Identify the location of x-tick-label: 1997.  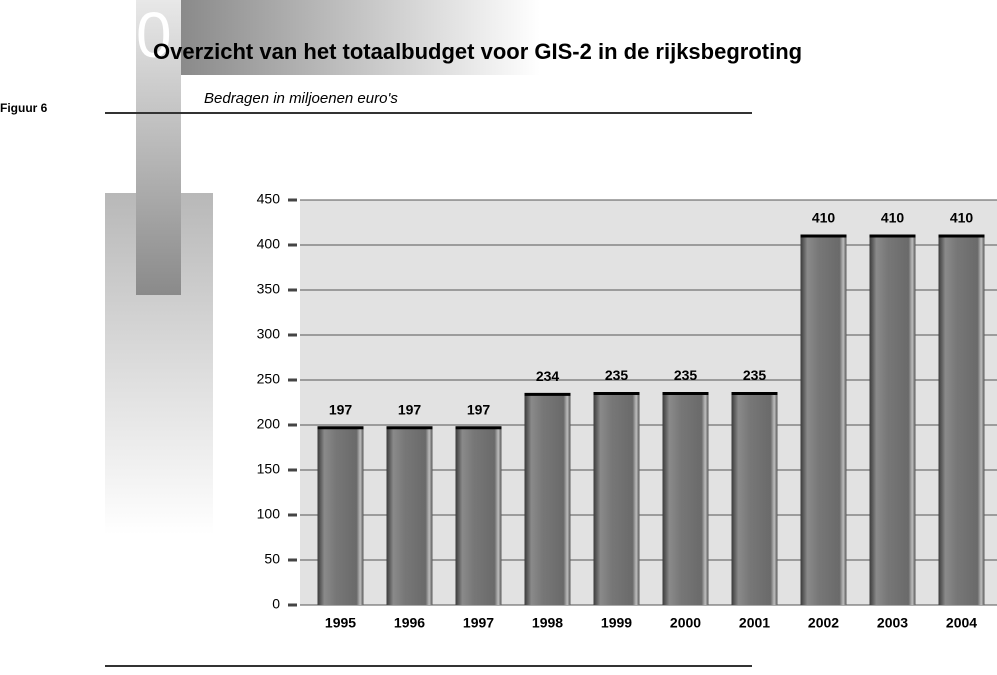
(478, 623).